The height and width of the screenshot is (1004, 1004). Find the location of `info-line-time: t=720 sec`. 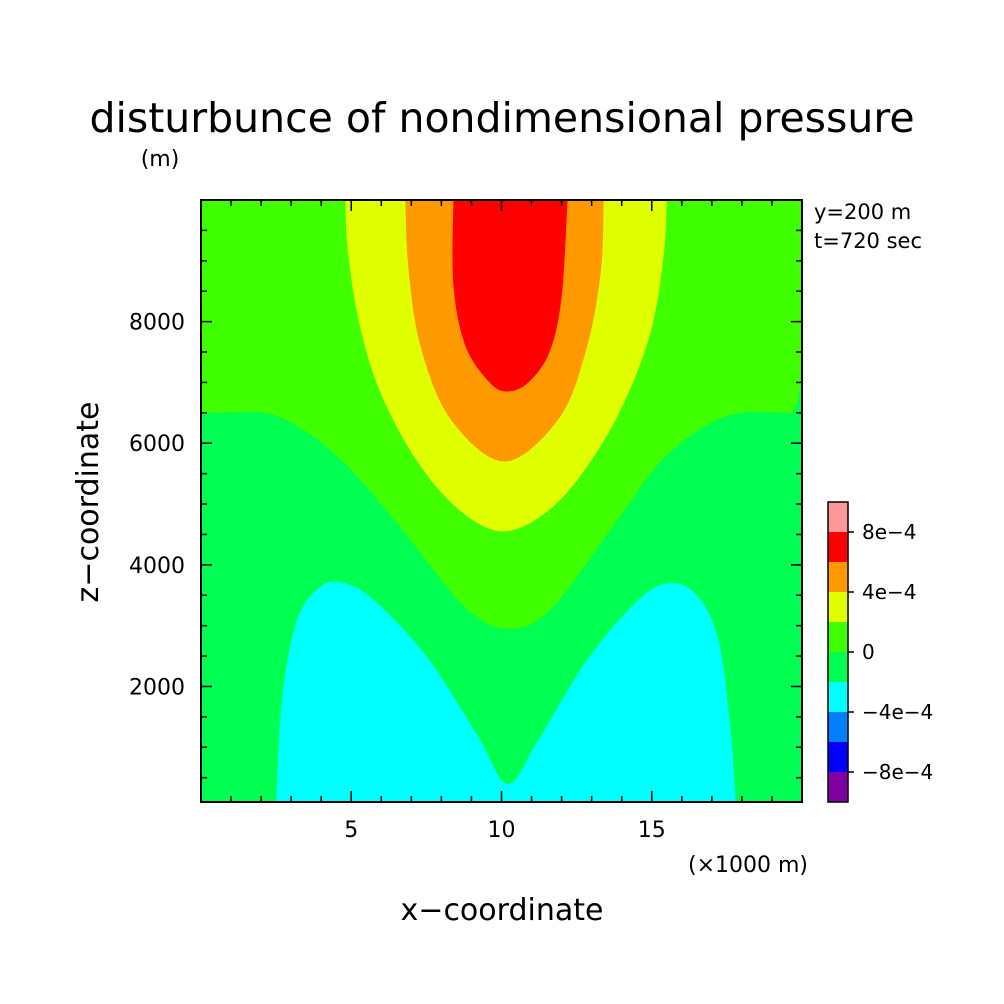

info-line-time: t=720 sec is located at coordinates (868, 241).